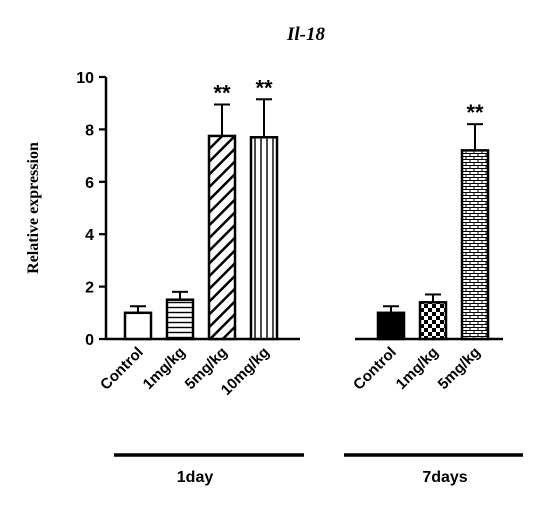 This screenshot has width=535, height=506. Describe the element at coordinates (89, 130) in the screenshot. I see `y-tick-label: 8` at that location.